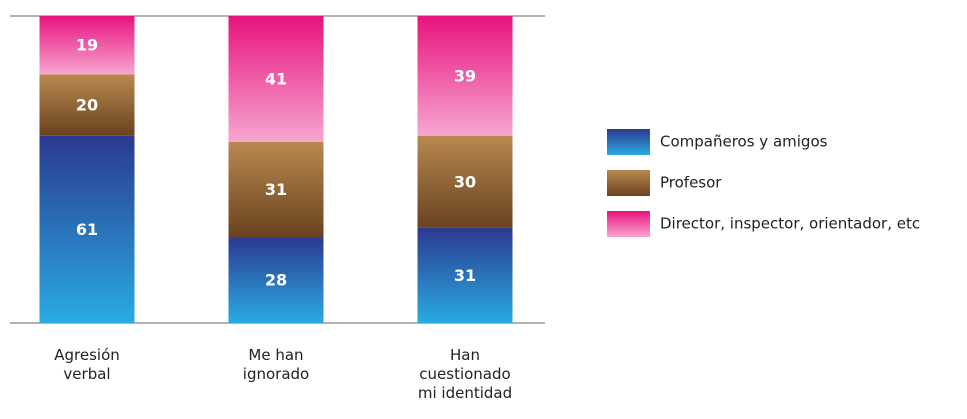 The width and height of the screenshot is (967, 419). I want to click on data-label: 19, so click(87, 45).